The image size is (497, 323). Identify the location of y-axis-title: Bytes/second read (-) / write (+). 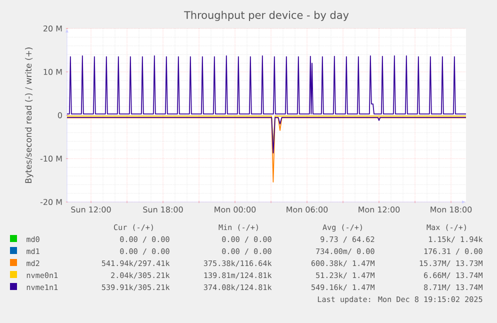
(29, 115).